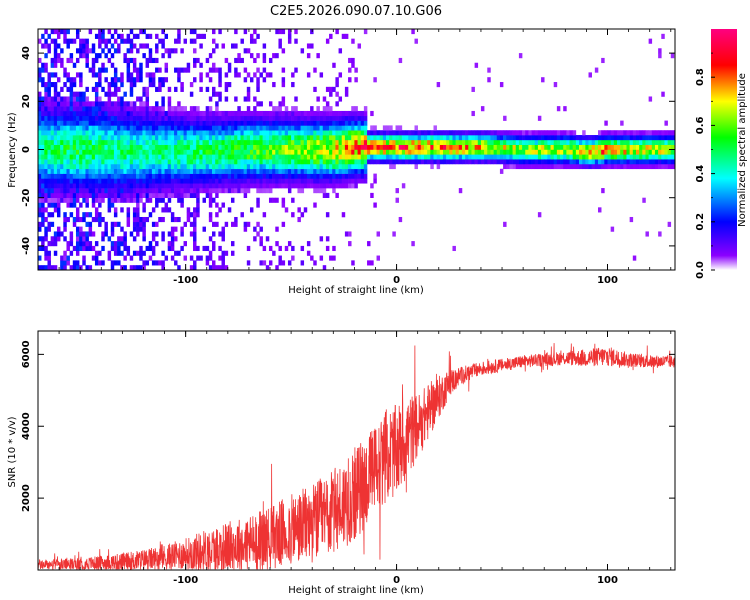 This screenshot has height=600, width=750. Describe the element at coordinates (724, 149) in the screenshot. I see `colorbar-gradient` at that location.